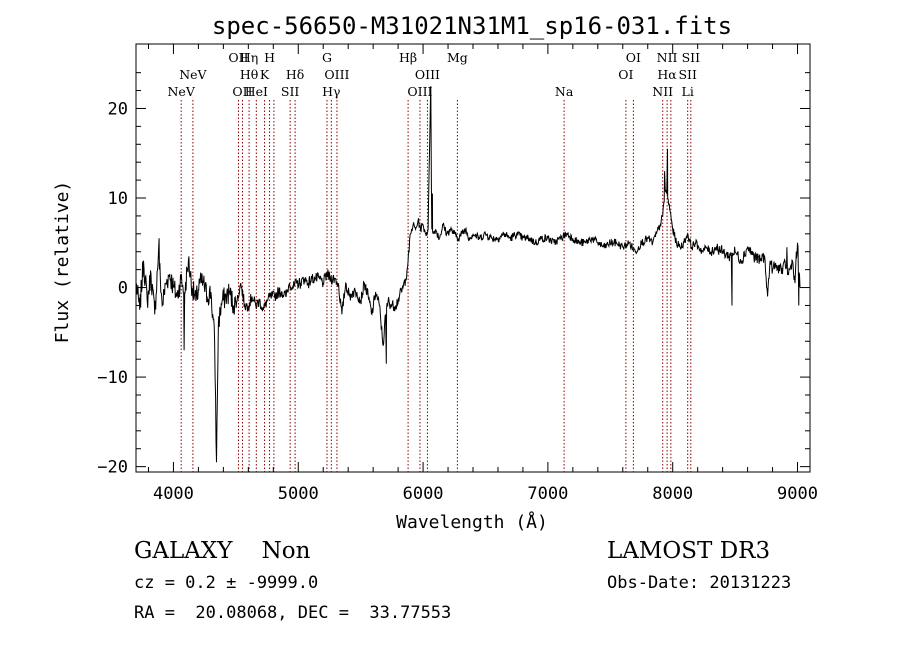 Image resolution: width=900 pixels, height=649 pixels. Describe the element at coordinates (797, 494) in the screenshot. I see `x-tick-label: 9000` at that location.